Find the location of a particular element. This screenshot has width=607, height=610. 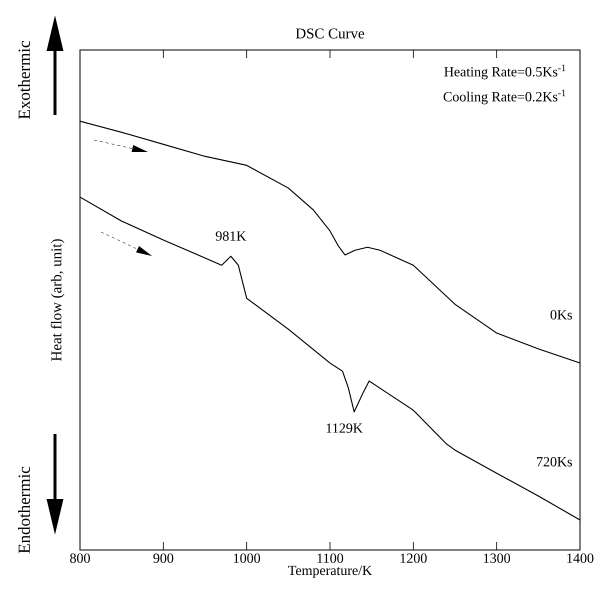

x-tick-label: 900 is located at coordinates (163, 558).